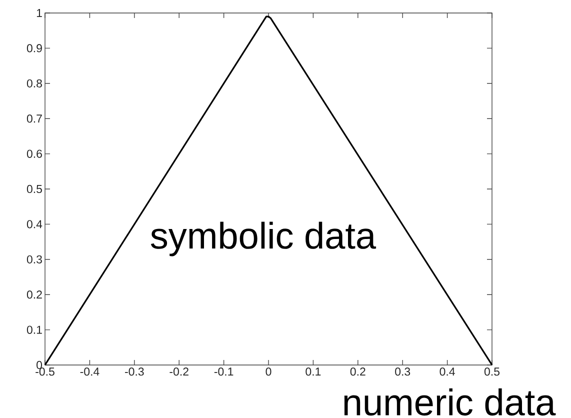  Describe the element at coordinates (90, 372) in the screenshot. I see `x-tick-label: -0.4` at that location.